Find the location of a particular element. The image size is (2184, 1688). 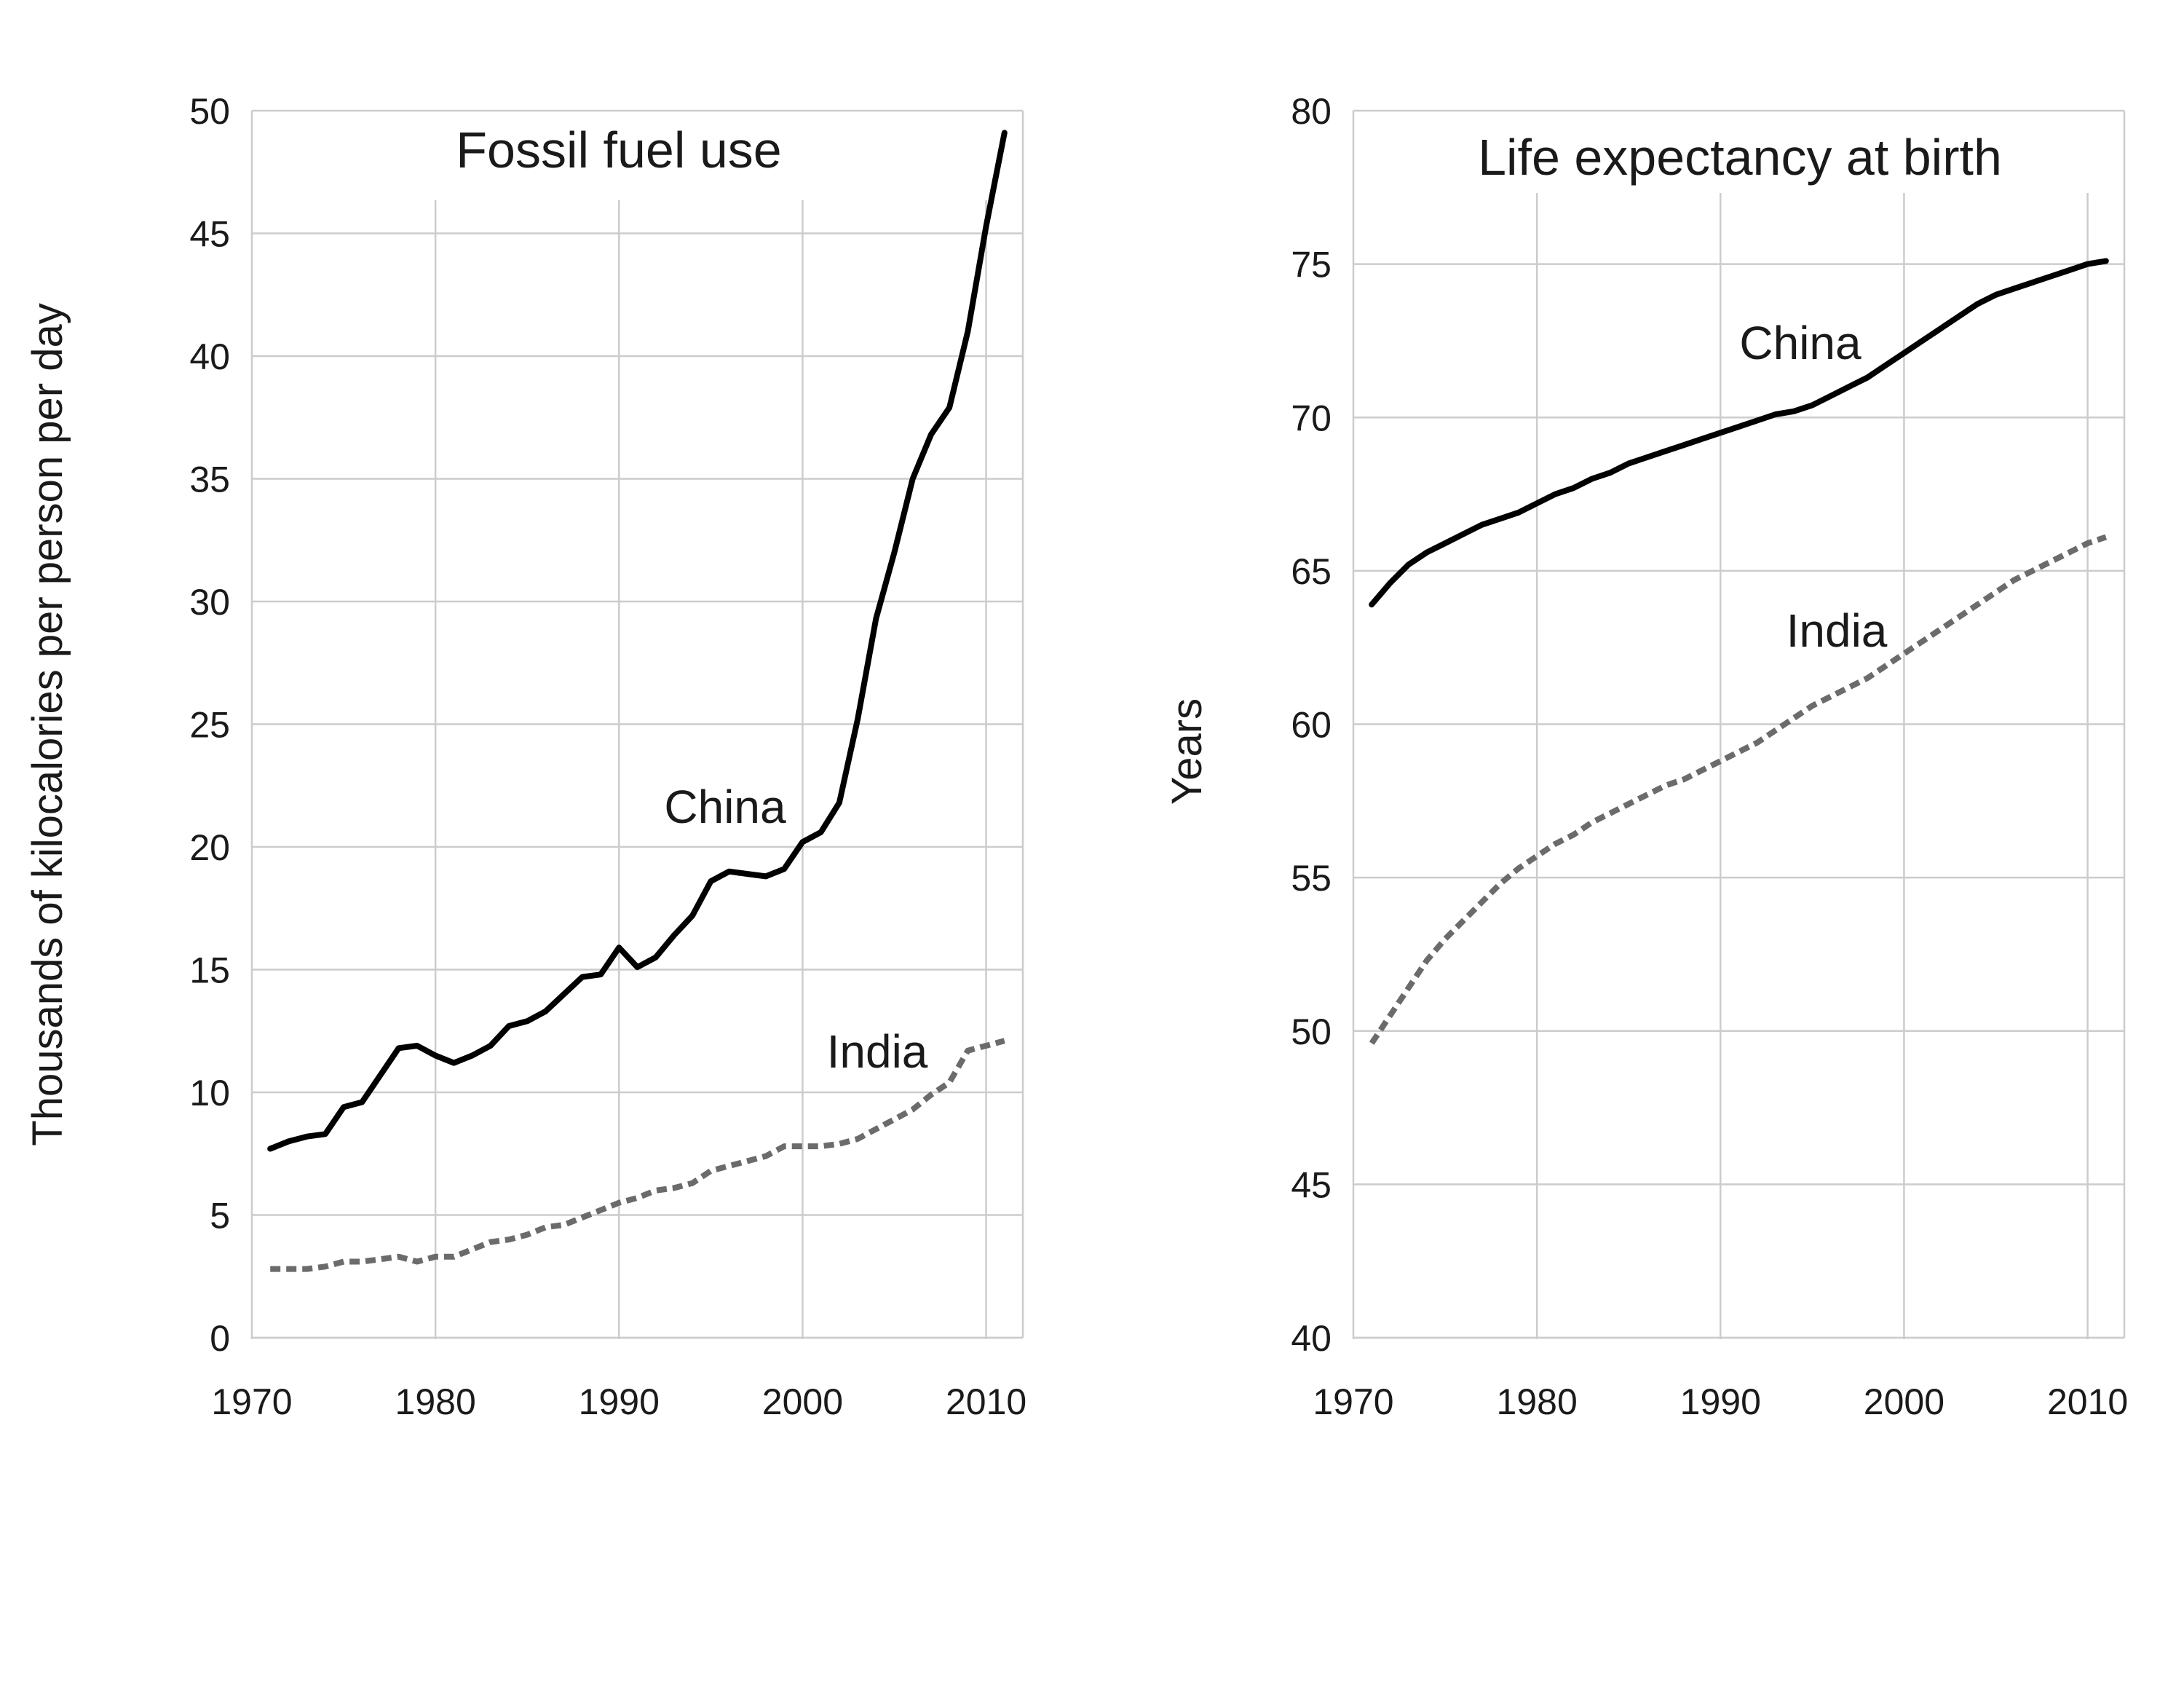

y-tick-label: 15 is located at coordinates (209, 970).